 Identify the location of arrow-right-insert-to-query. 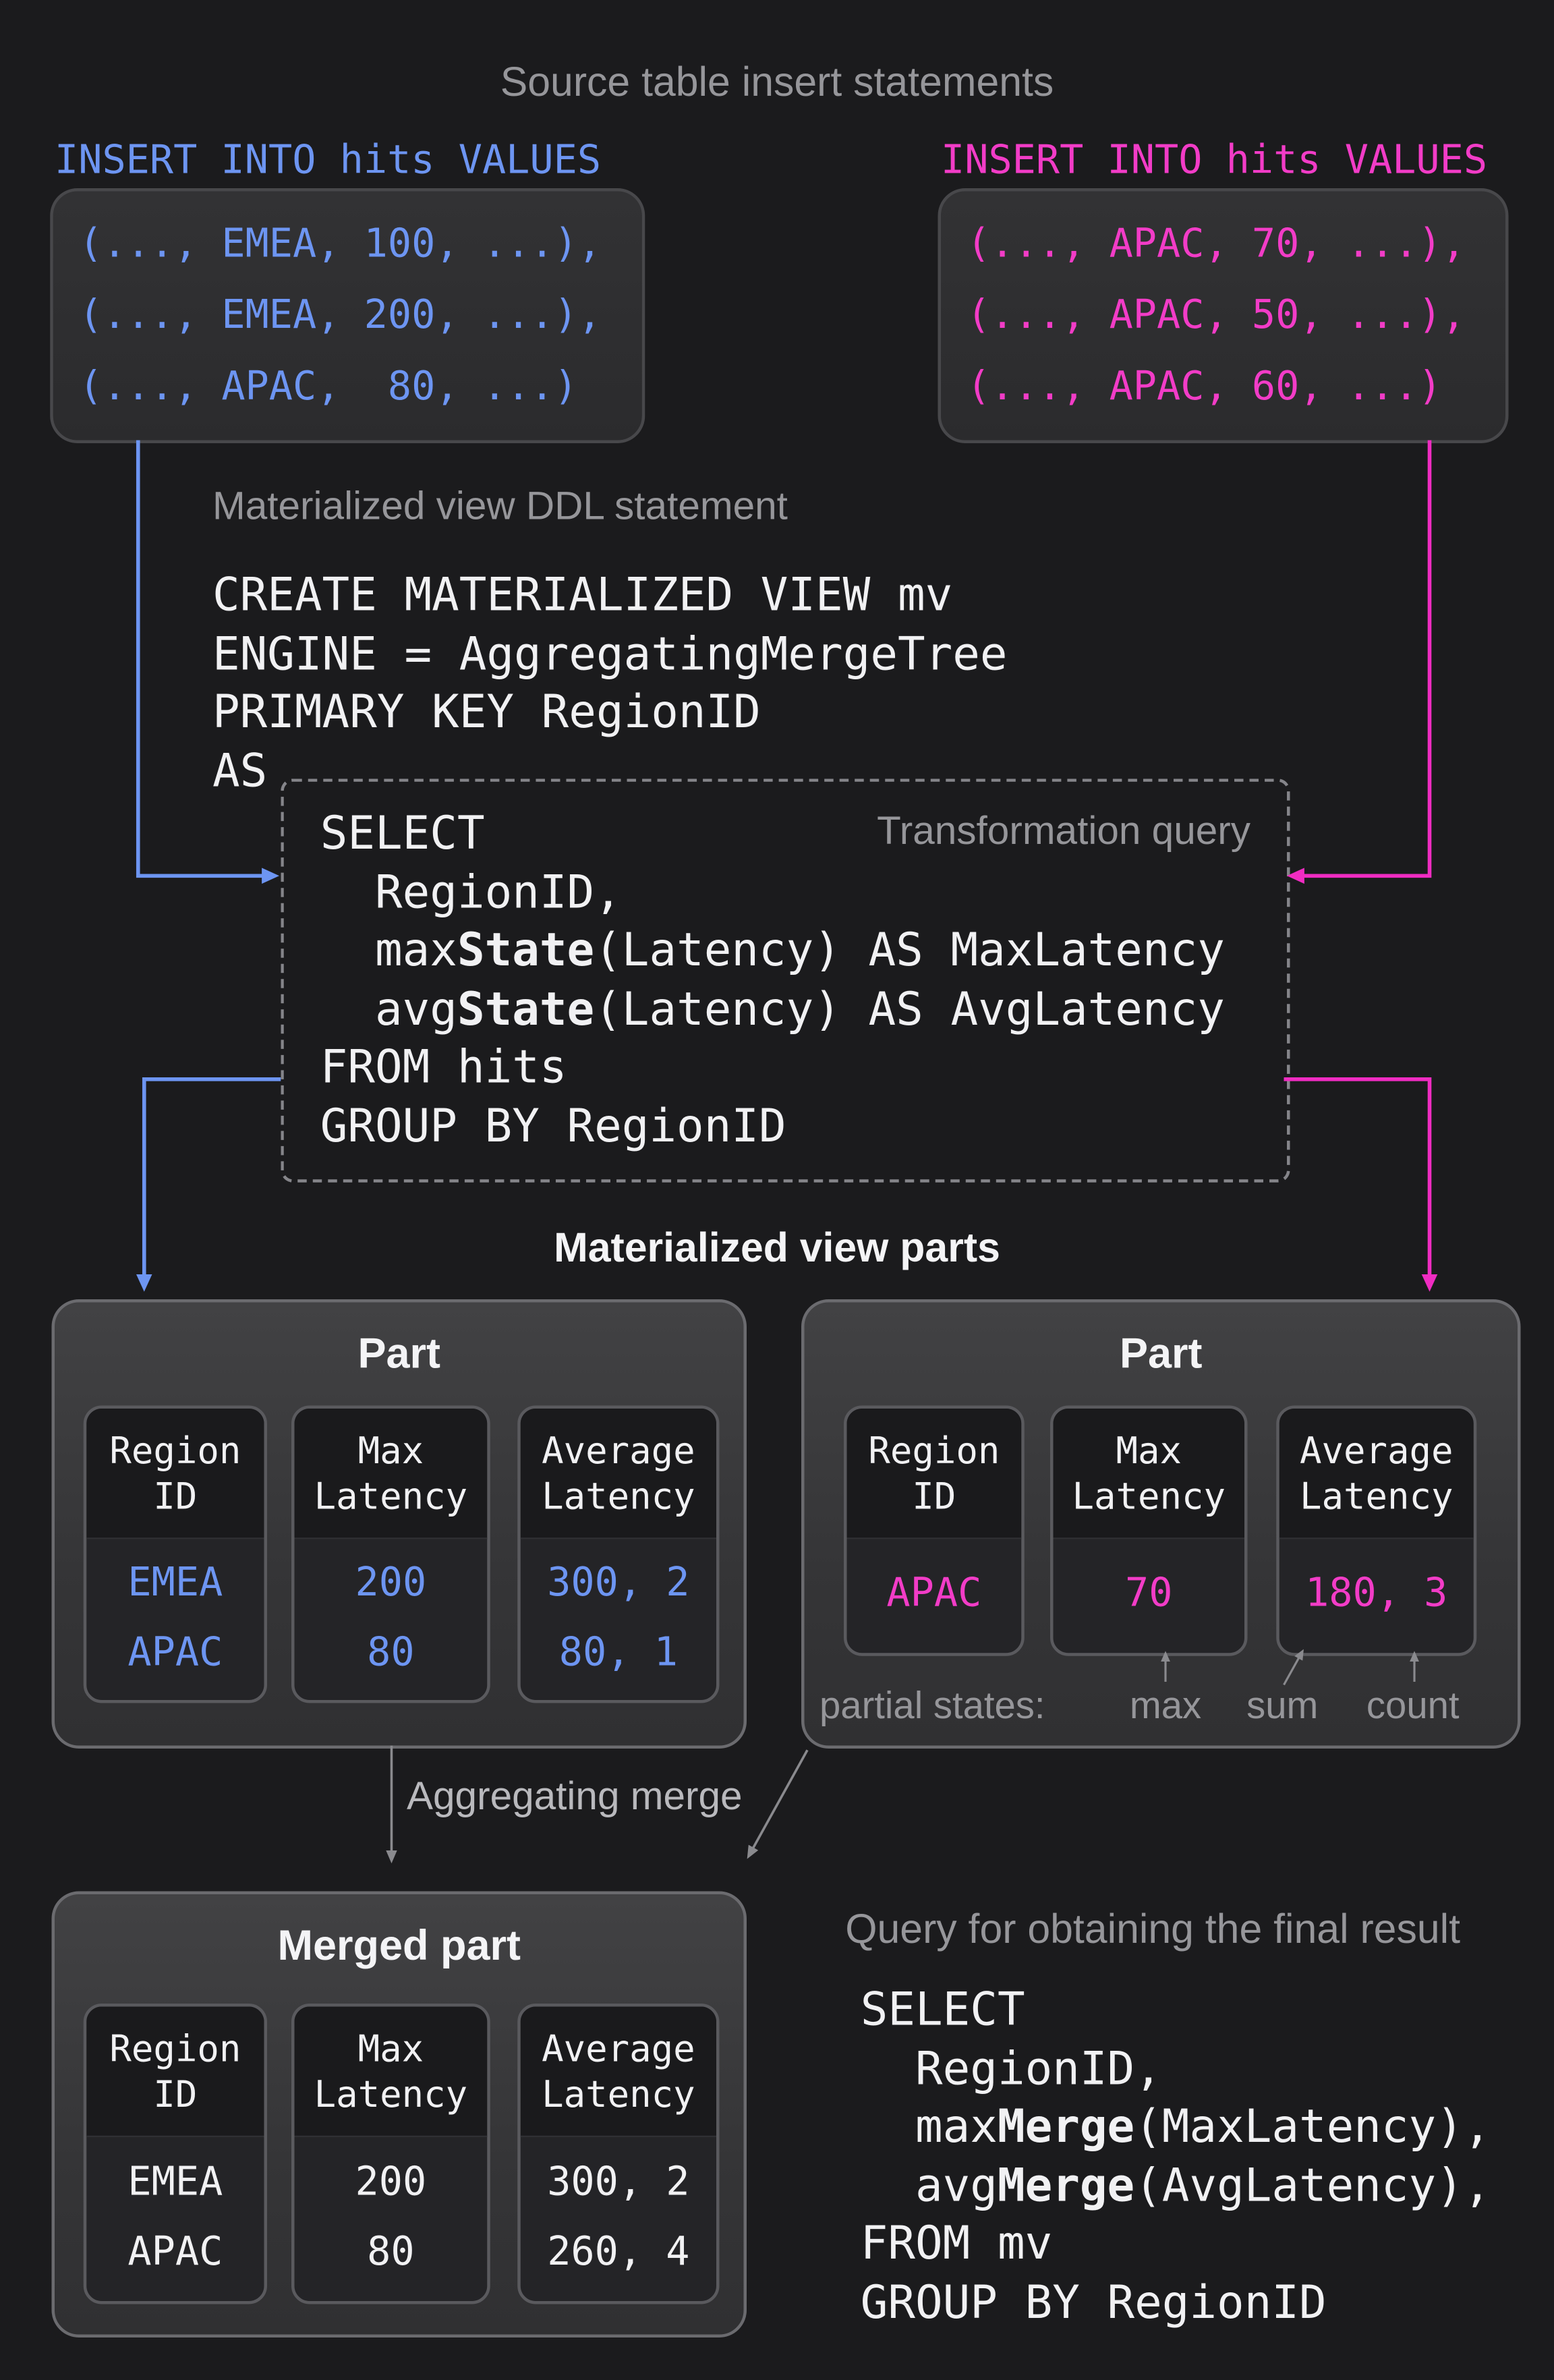
(1359, 662).